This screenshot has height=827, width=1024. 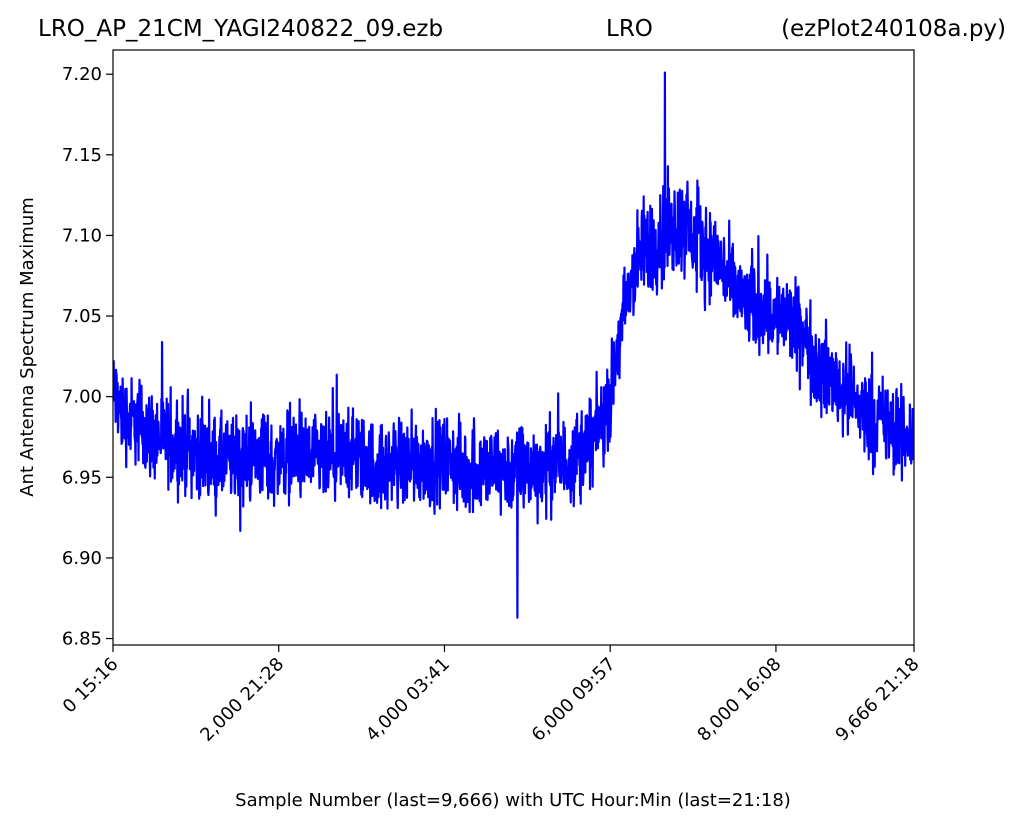 What do you see at coordinates (82, 639) in the screenshot?
I see `y-tick-label: 6.85` at bounding box center [82, 639].